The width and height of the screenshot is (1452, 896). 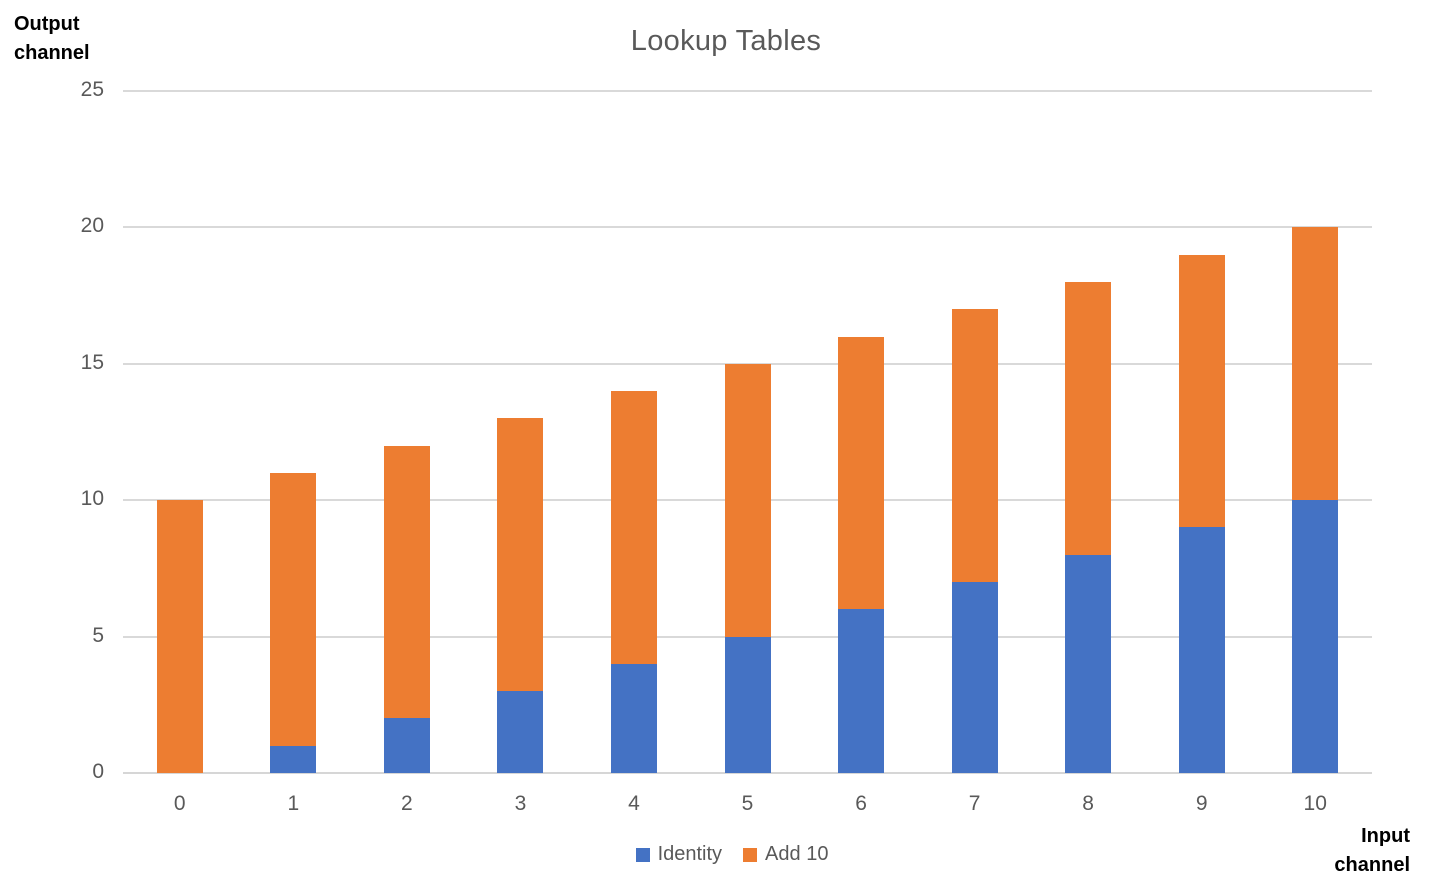 What do you see at coordinates (690, 854) in the screenshot?
I see `legend-label: Identity` at bounding box center [690, 854].